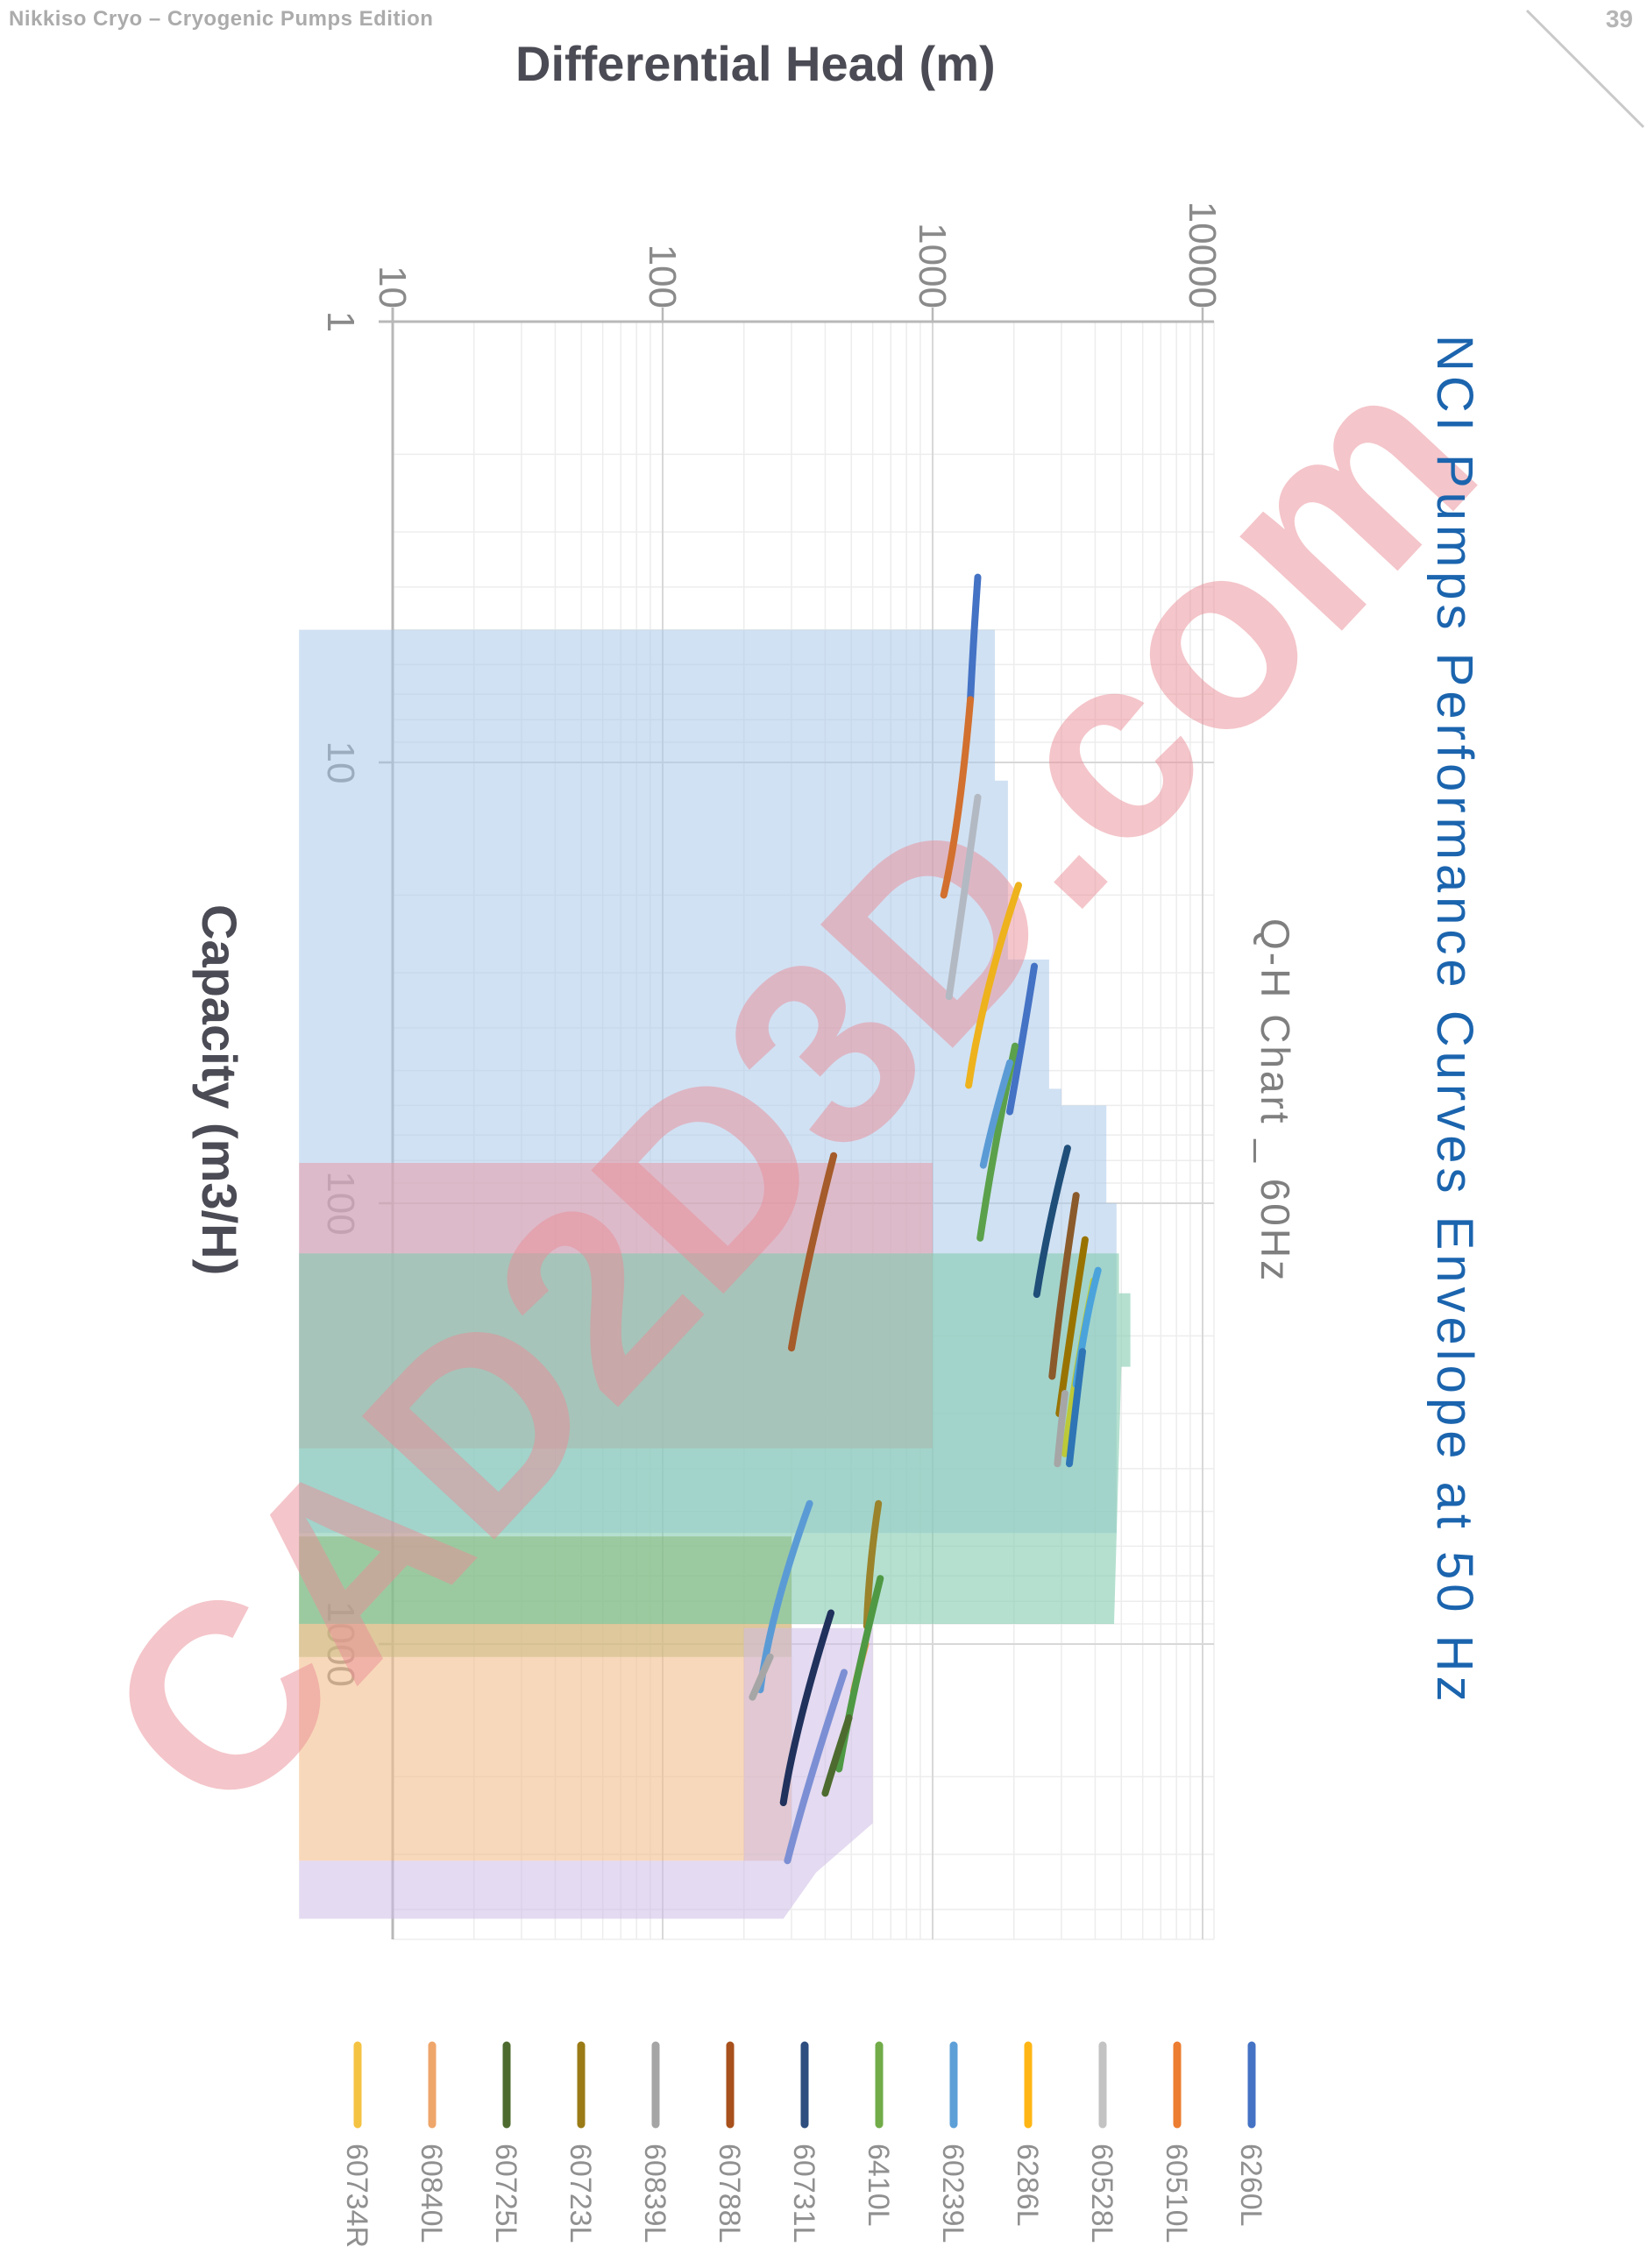 This screenshot has width=1647, height=2268. I want to click on curve-6286L, so click(993, 985).